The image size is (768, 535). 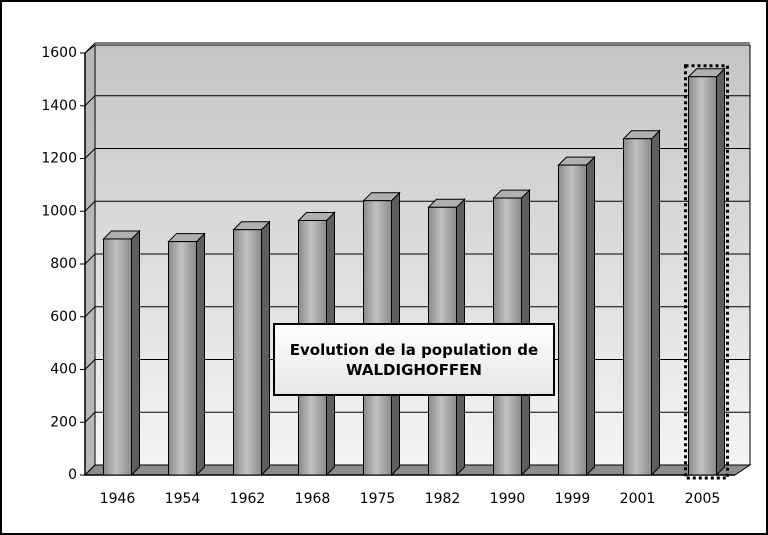 I want to click on selection-outline, so click(x=706, y=272).